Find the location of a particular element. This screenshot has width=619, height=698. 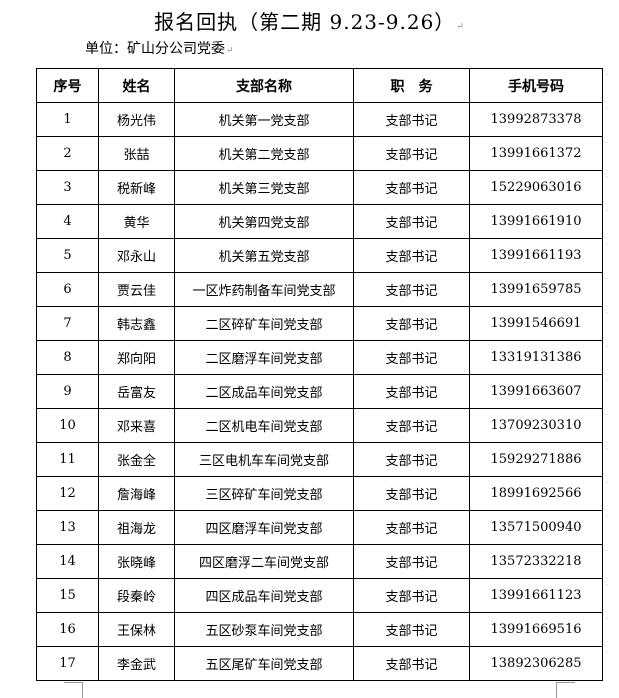

cell-name: 贾云佳 is located at coordinates (136, 289).